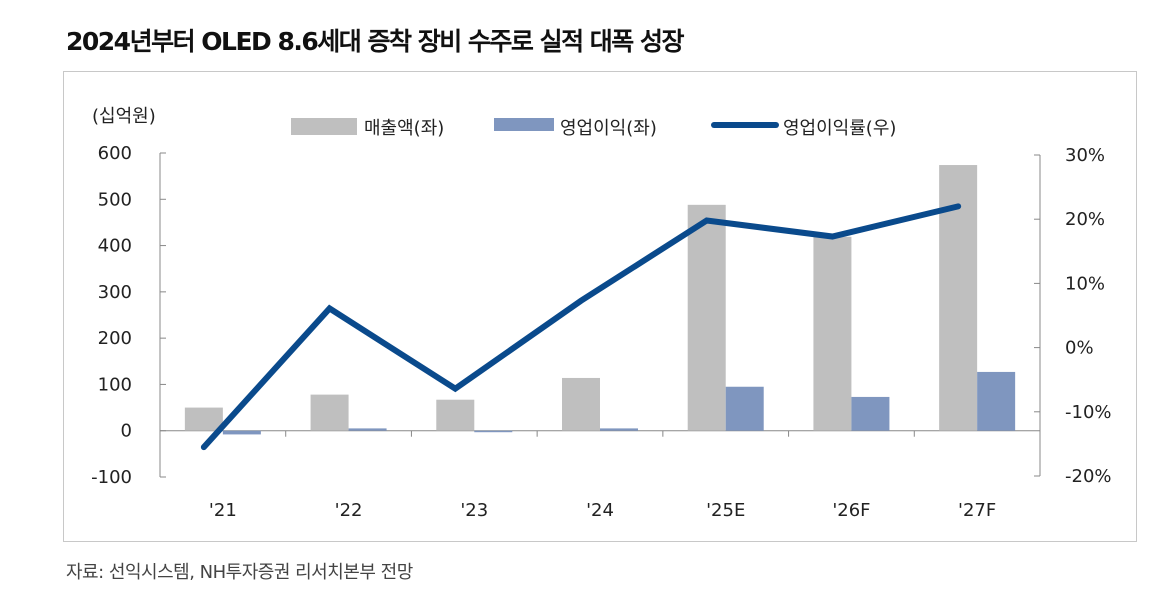 This screenshot has height=616, width=1173. I want to click on left-tick-label: 600, so click(115, 153).